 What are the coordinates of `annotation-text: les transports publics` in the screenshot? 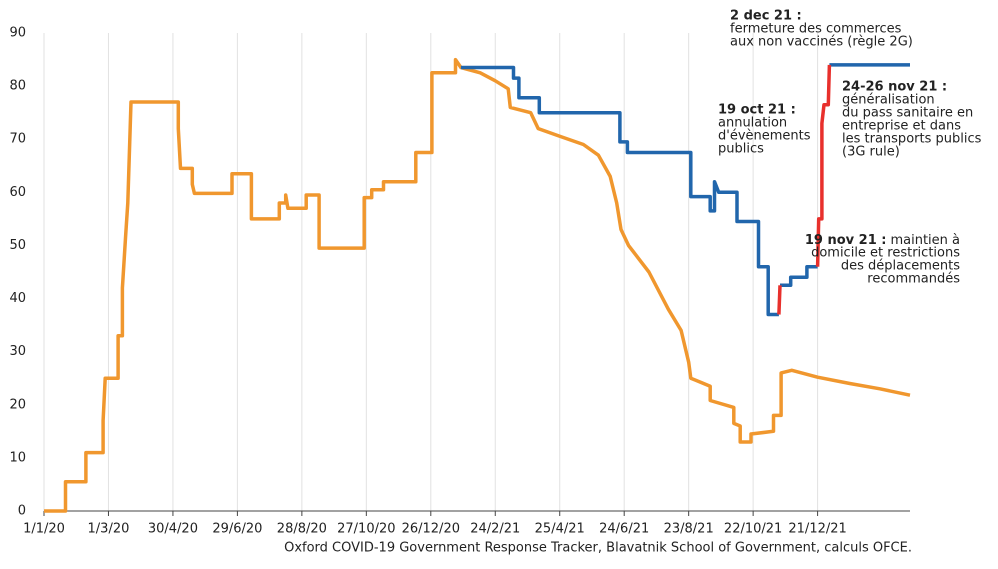 It's located at (912, 139).